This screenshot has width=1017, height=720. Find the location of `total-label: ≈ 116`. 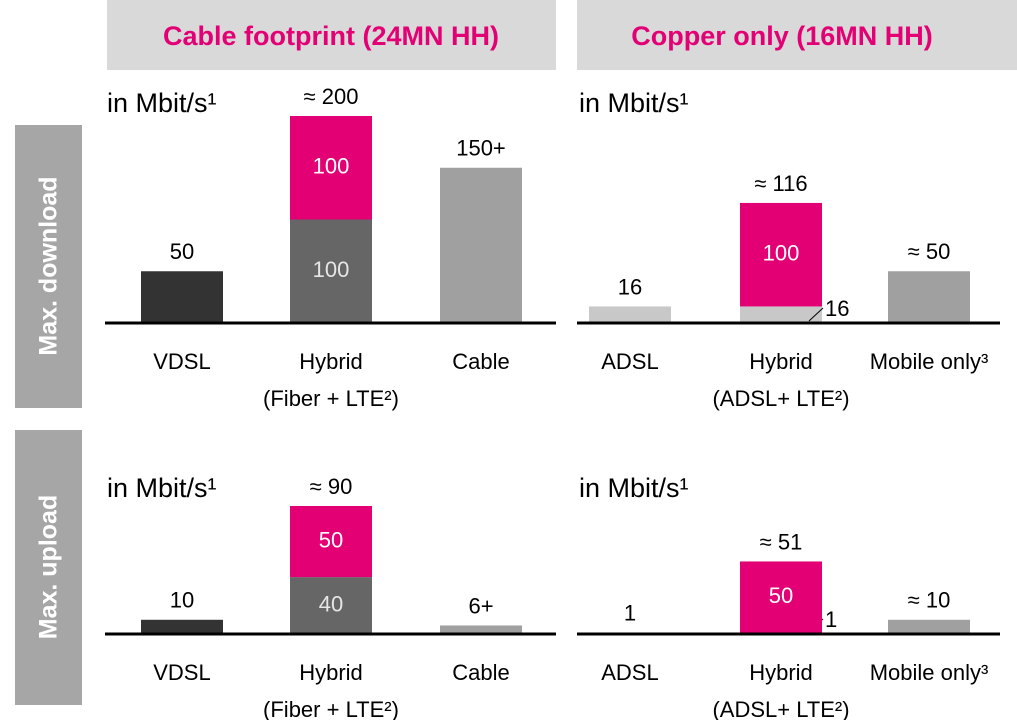

total-label: ≈ 116 is located at coordinates (780, 183).